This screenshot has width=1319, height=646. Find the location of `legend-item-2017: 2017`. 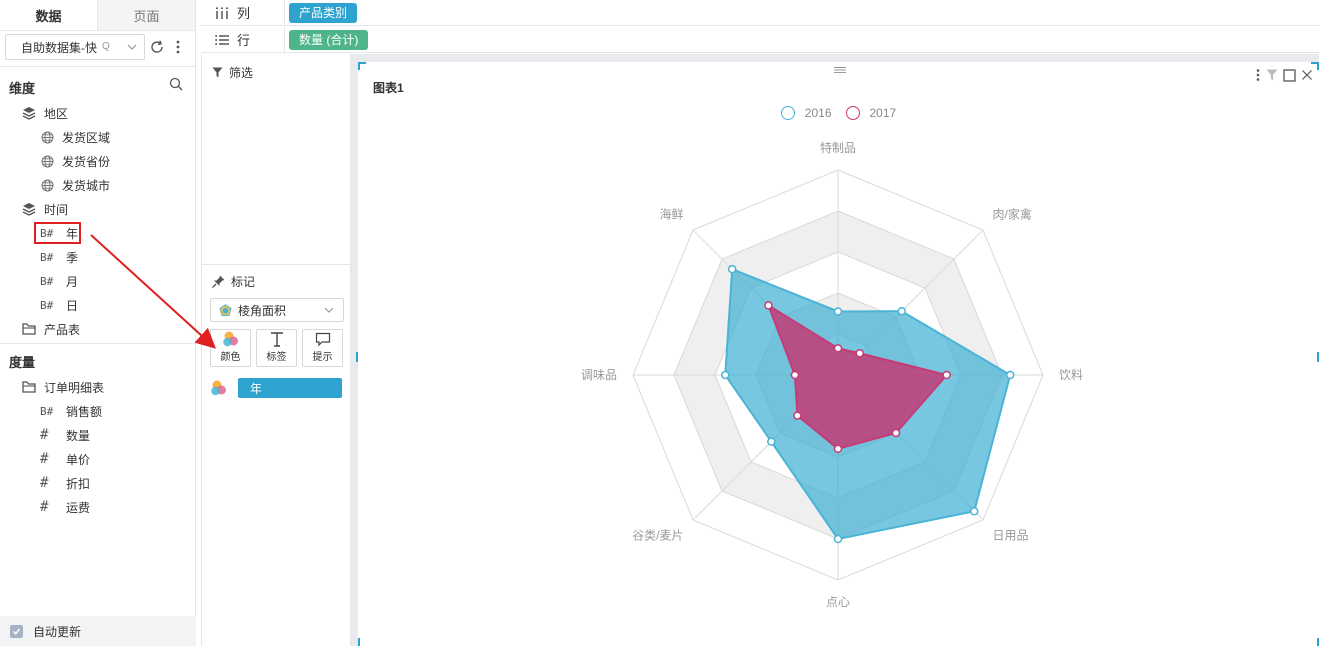

legend-item-2017: 2017 is located at coordinates (870, 113).